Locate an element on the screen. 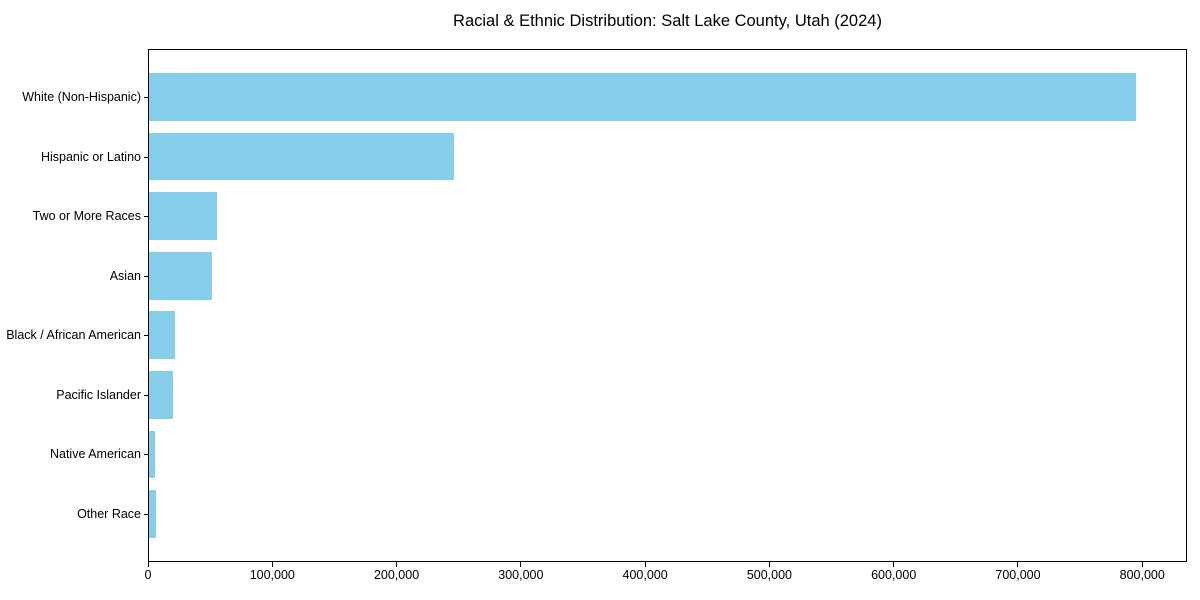  x-tick-label: 300,000 is located at coordinates (521, 575).